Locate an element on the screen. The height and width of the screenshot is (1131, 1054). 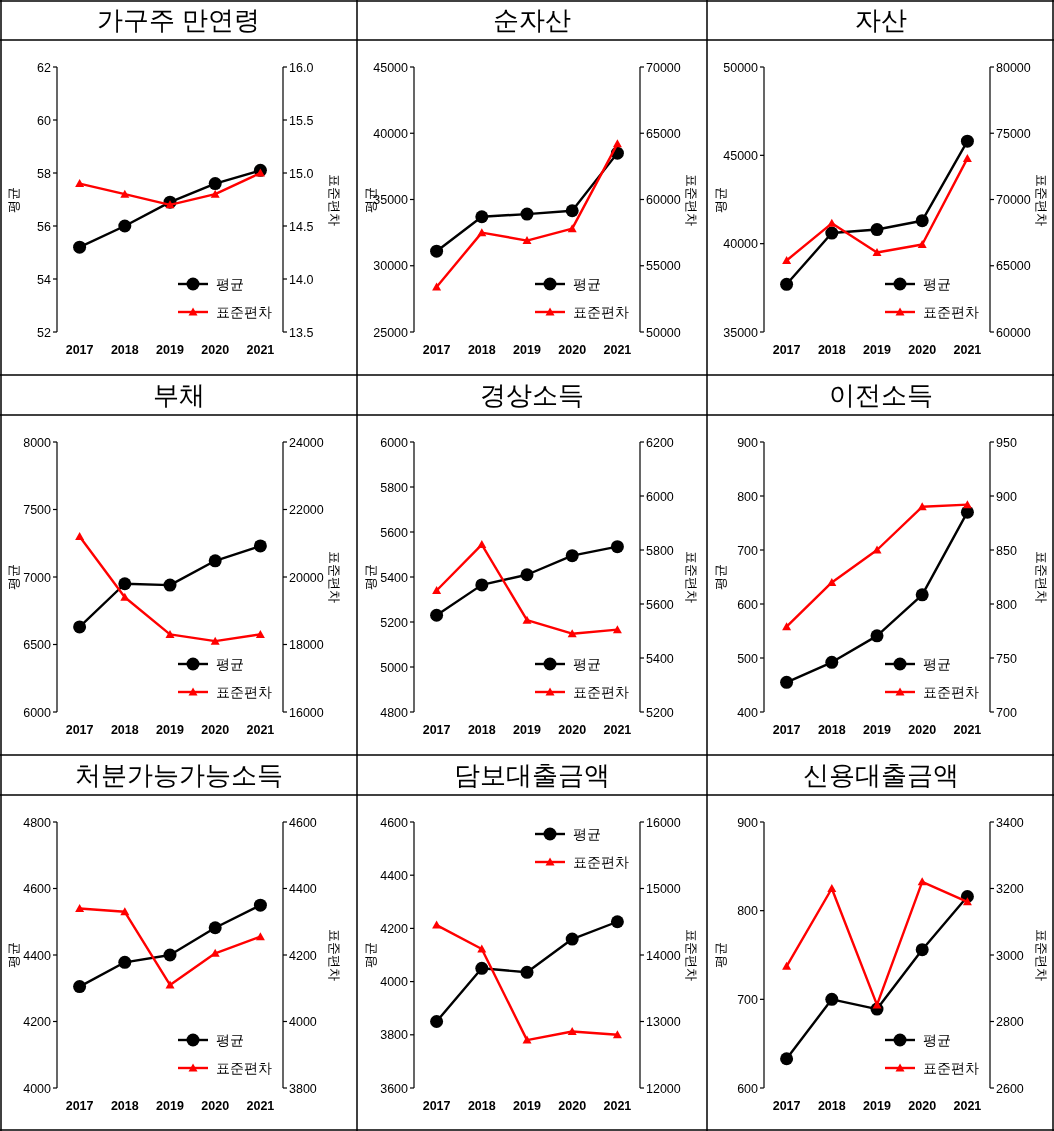
y-tick-label: 6500 is located at coordinates (37, 645).